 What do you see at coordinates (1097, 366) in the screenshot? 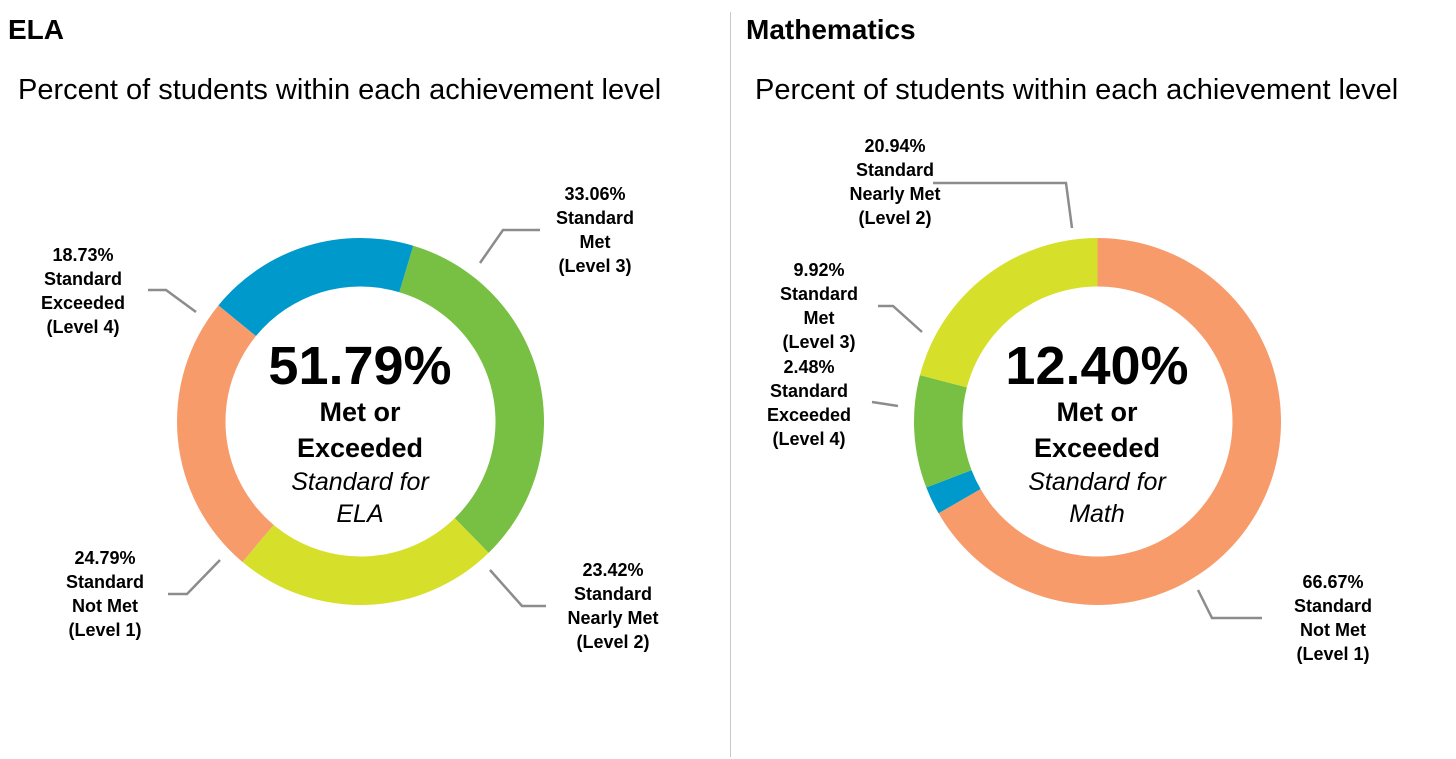
I see `center-percent: 12.40%` at bounding box center [1097, 366].